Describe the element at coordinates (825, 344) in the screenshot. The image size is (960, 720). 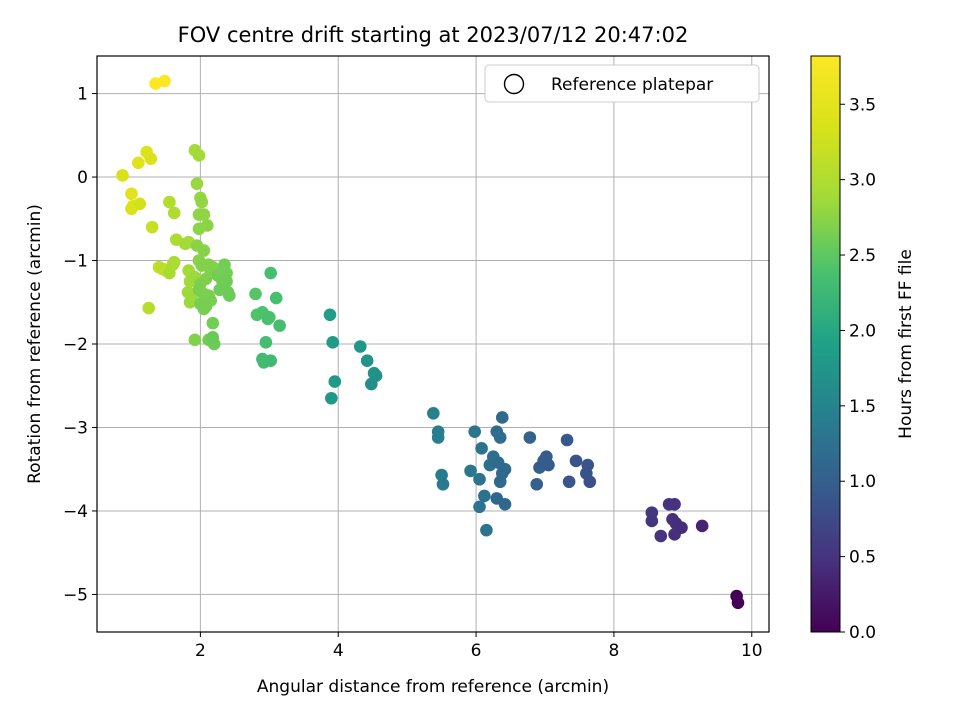
I see `colorbar-gradient` at that location.